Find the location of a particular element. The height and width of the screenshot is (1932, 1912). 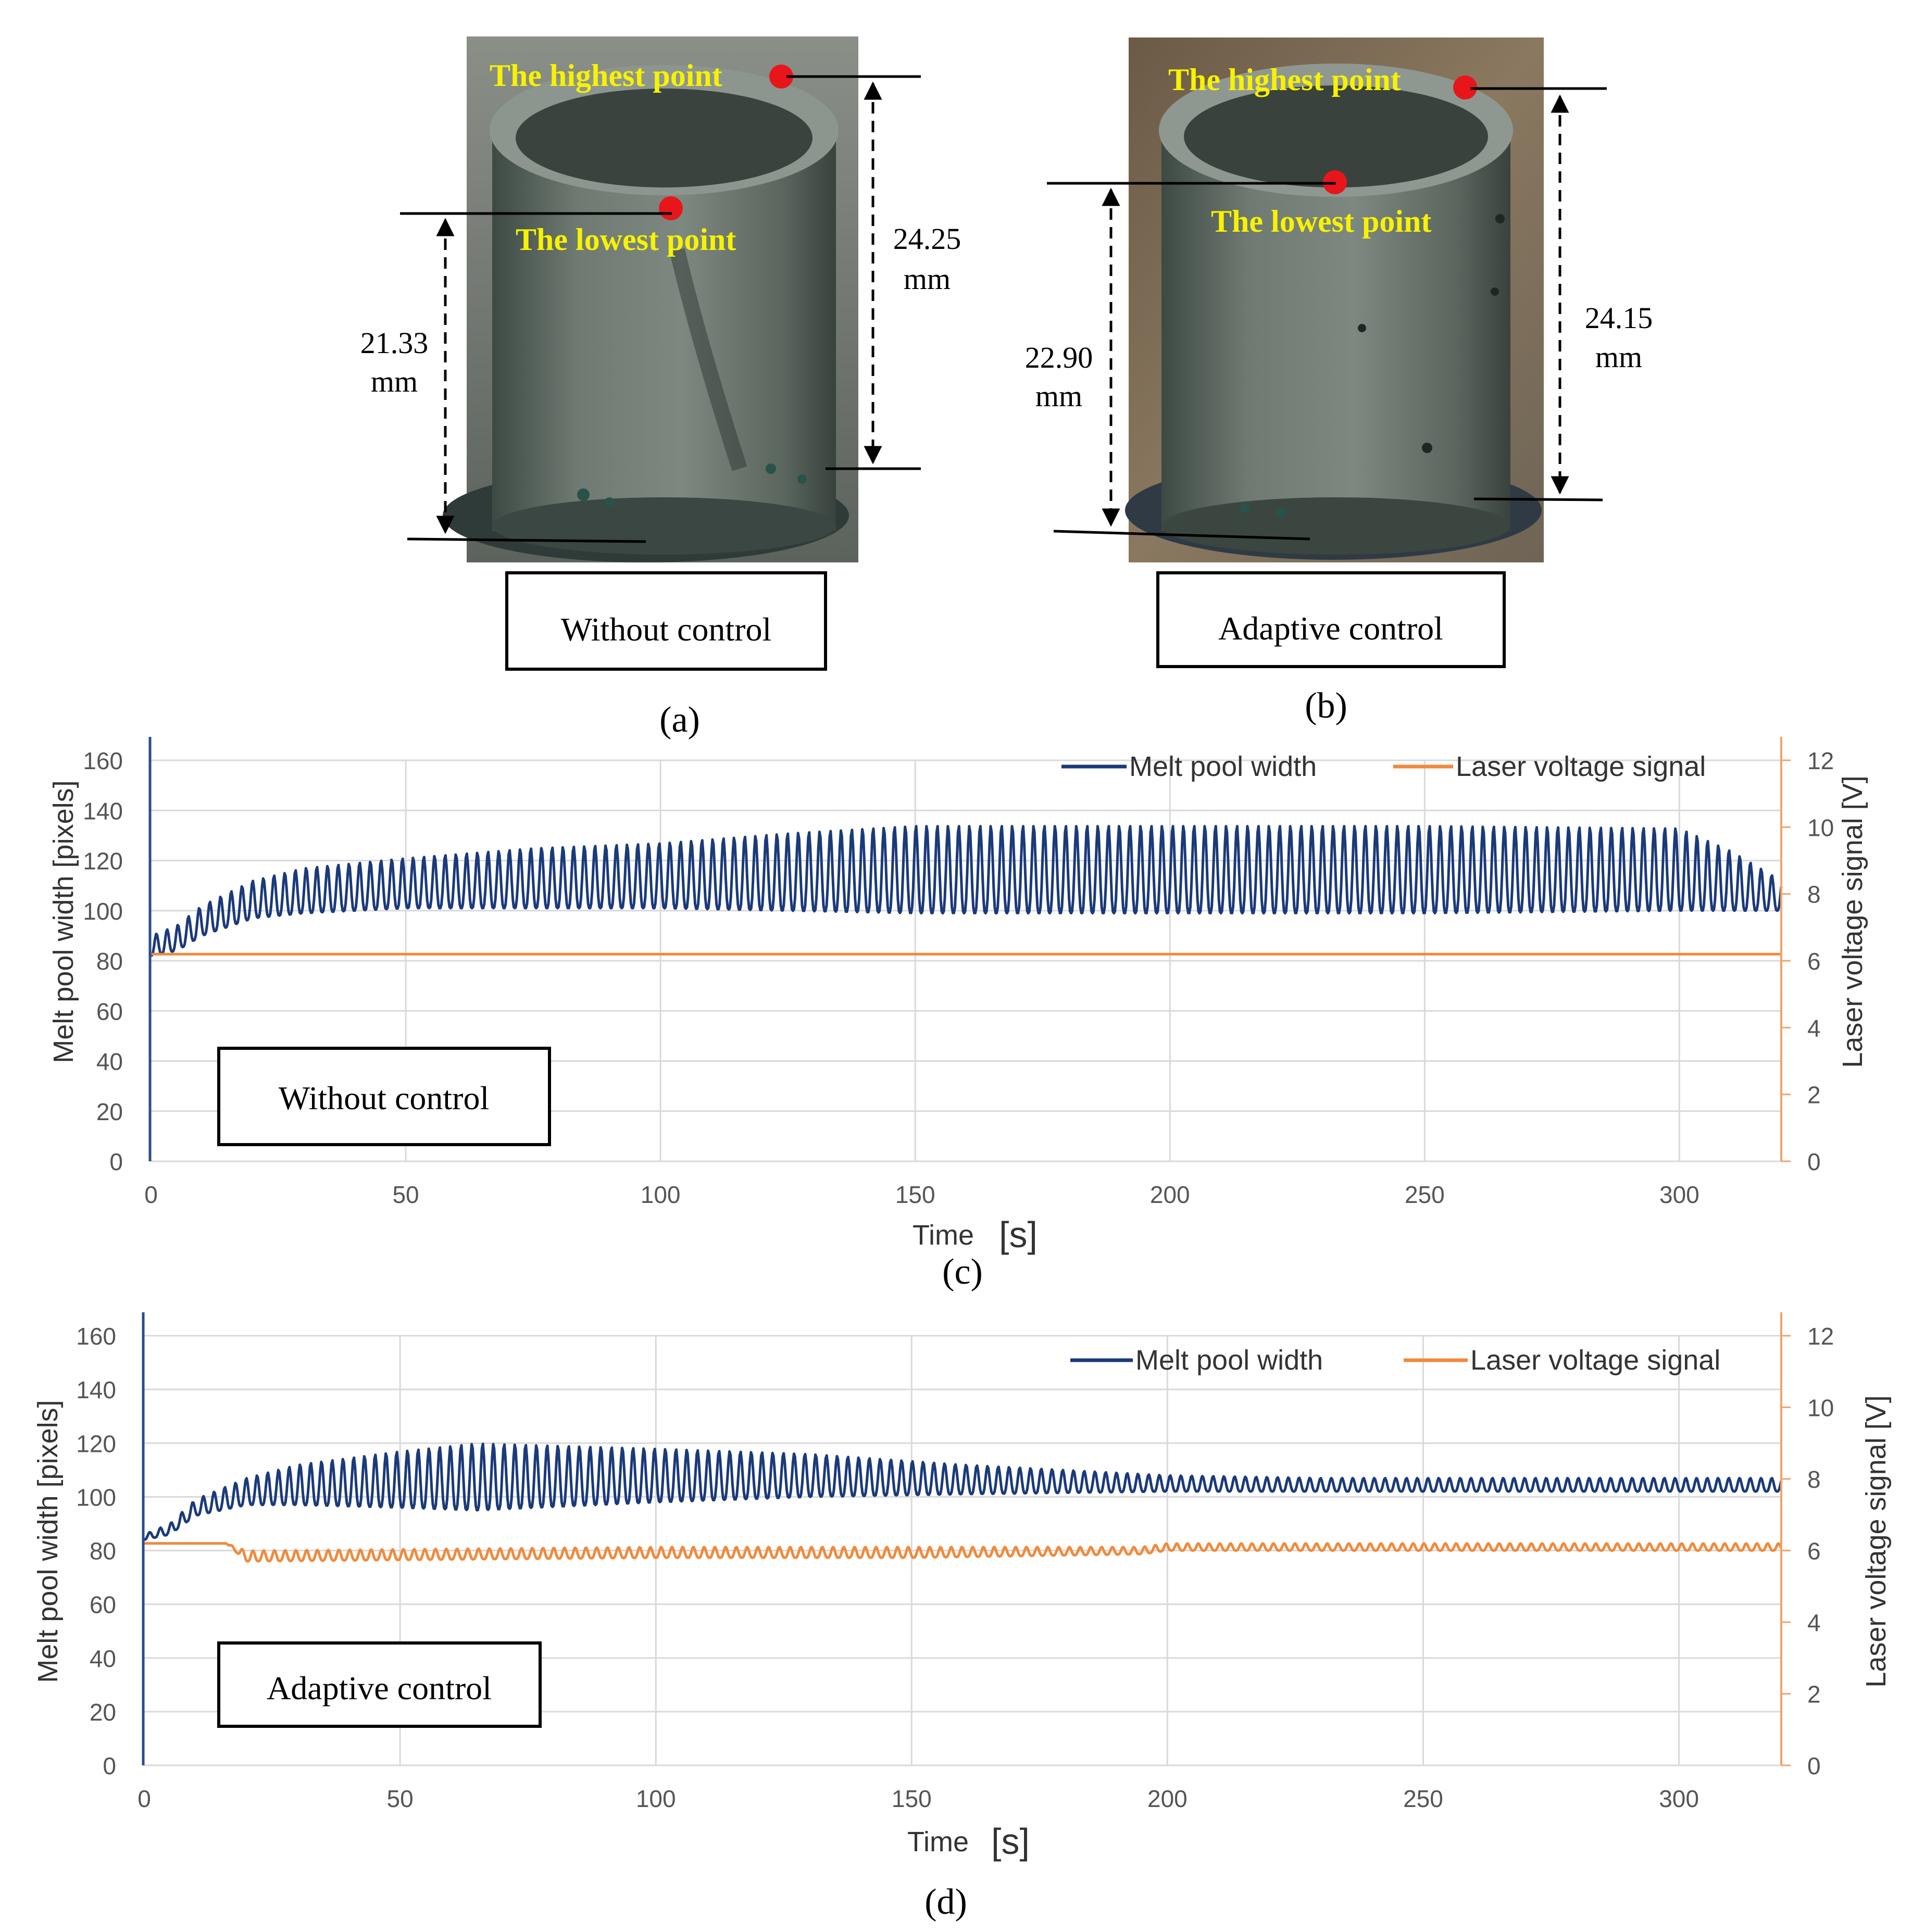

legend-d: Melt pool width Laser voltage signal is located at coordinates (1395, 1360).